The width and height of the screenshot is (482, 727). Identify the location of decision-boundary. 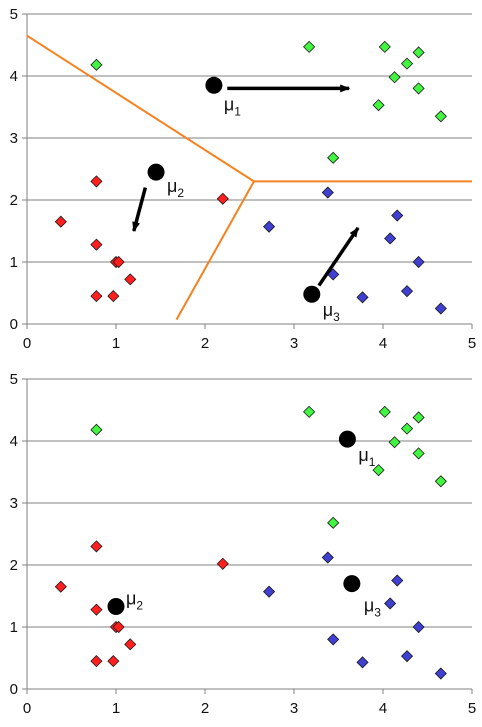
(215, 250).